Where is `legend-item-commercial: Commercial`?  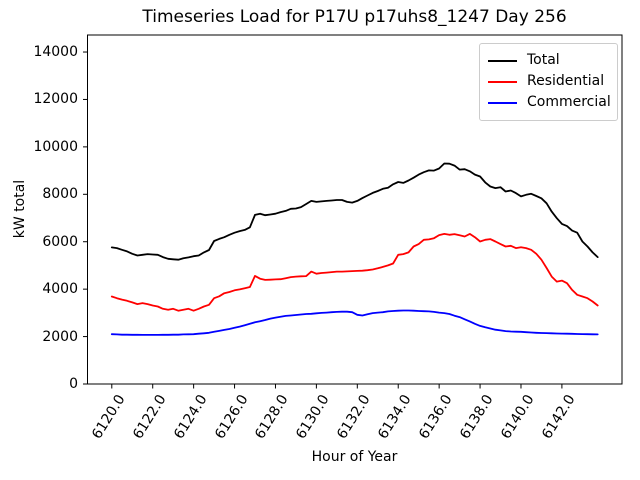
legend-item-commercial: Commercial is located at coordinates (549, 102).